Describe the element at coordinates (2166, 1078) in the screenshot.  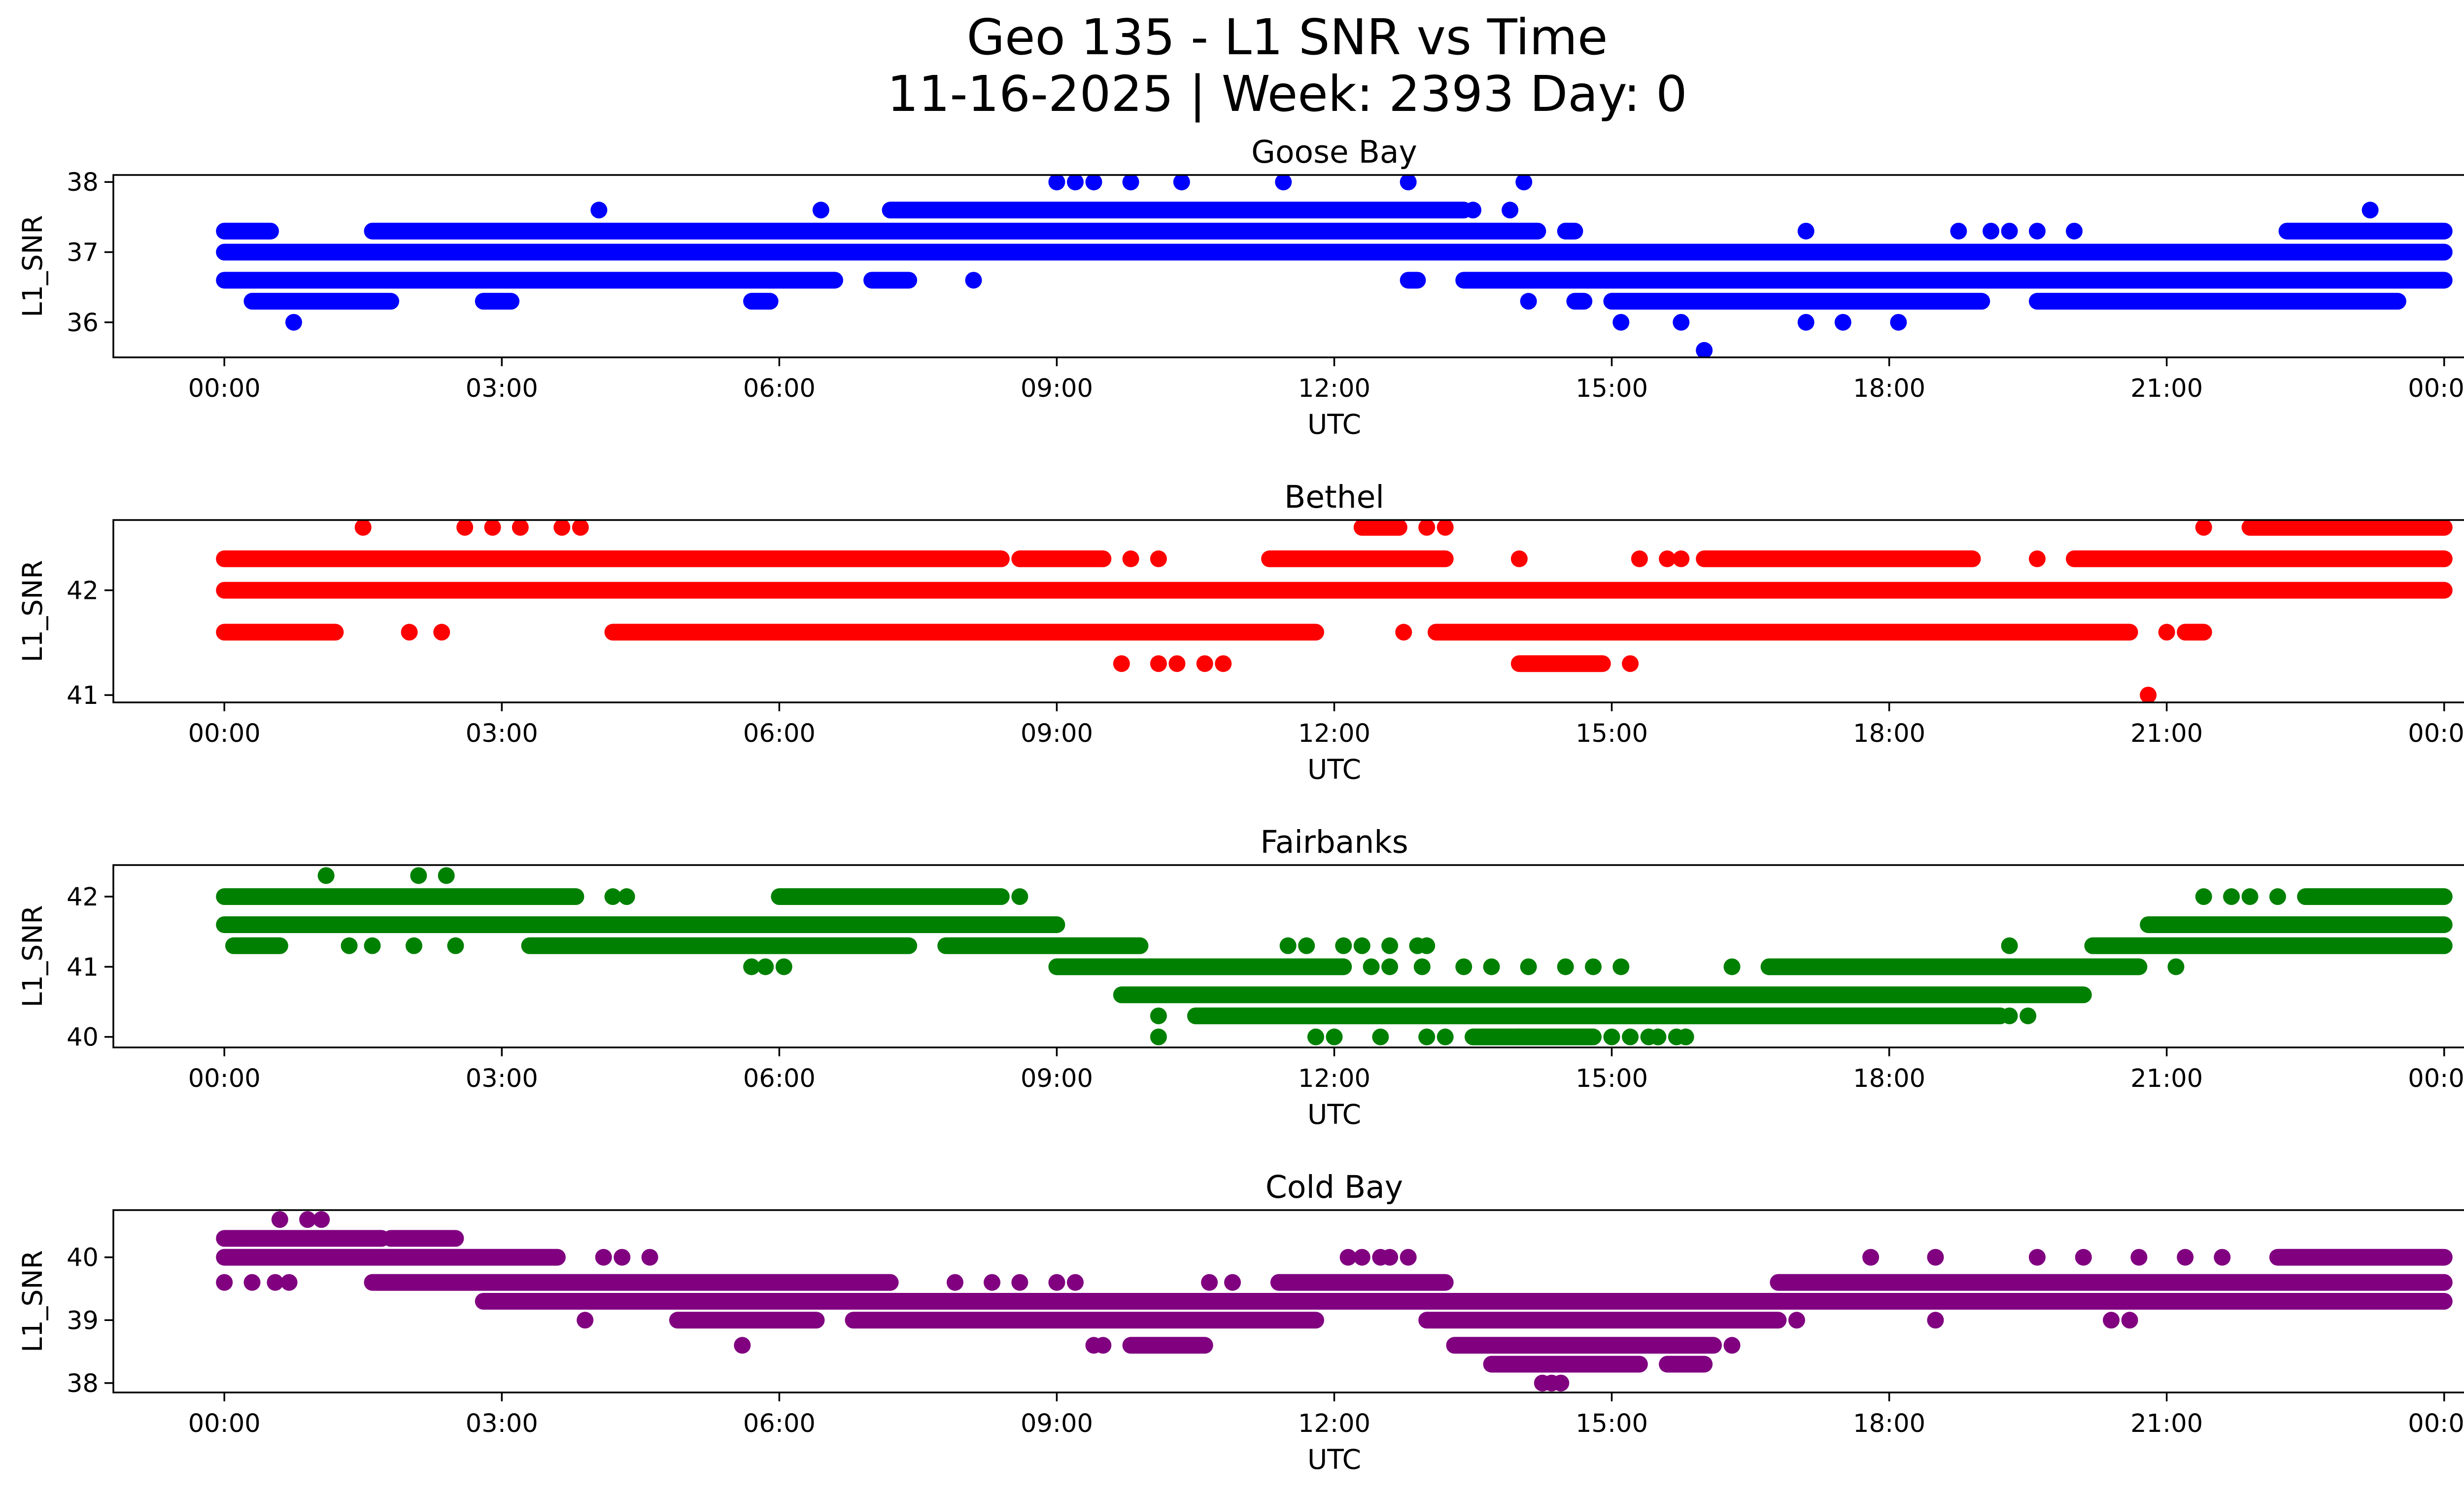
I see `x-tick-label: 21:00` at that location.